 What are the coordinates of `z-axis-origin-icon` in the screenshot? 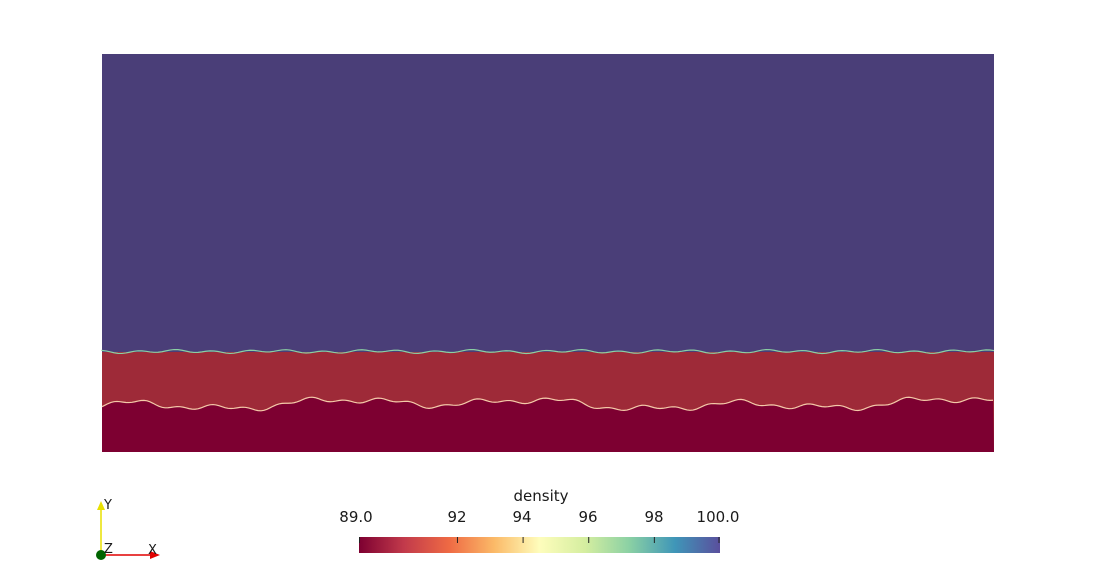 It's located at (101, 555).